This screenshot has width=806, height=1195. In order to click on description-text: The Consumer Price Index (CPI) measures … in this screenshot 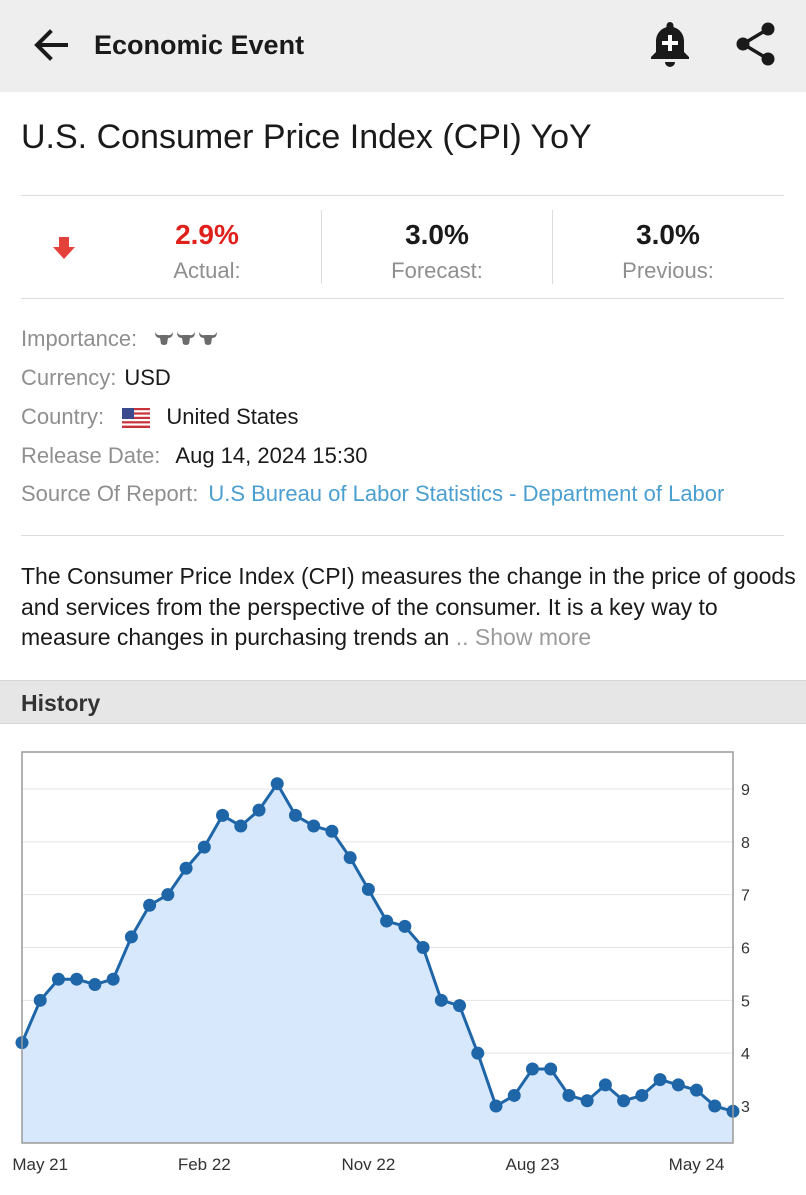, I will do `click(408, 606)`.